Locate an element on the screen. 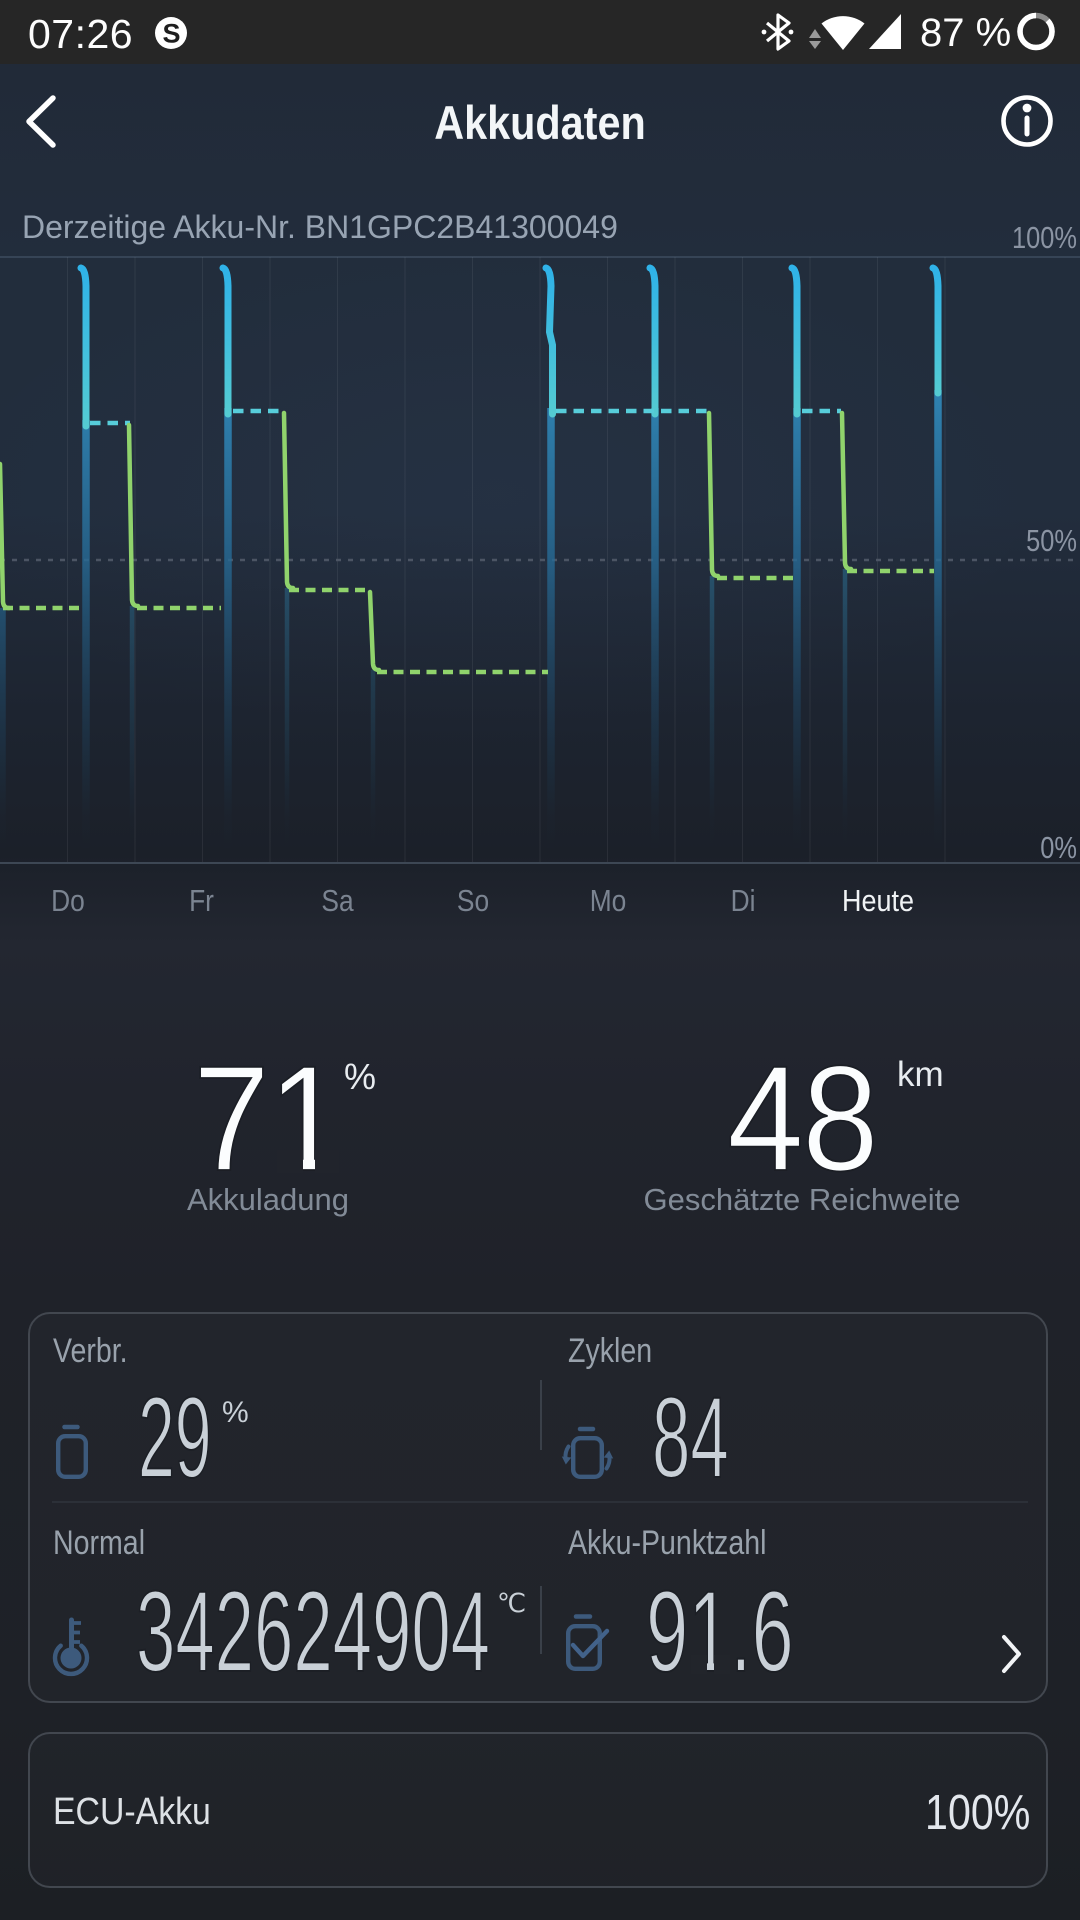  svg-text: 100% is located at coordinates (1044, 238).